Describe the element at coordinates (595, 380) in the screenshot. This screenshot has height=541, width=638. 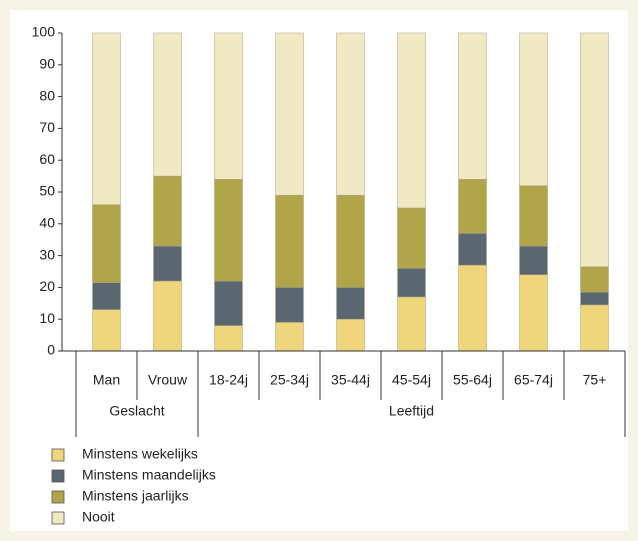
I see `x-tick-label: 75+` at that location.